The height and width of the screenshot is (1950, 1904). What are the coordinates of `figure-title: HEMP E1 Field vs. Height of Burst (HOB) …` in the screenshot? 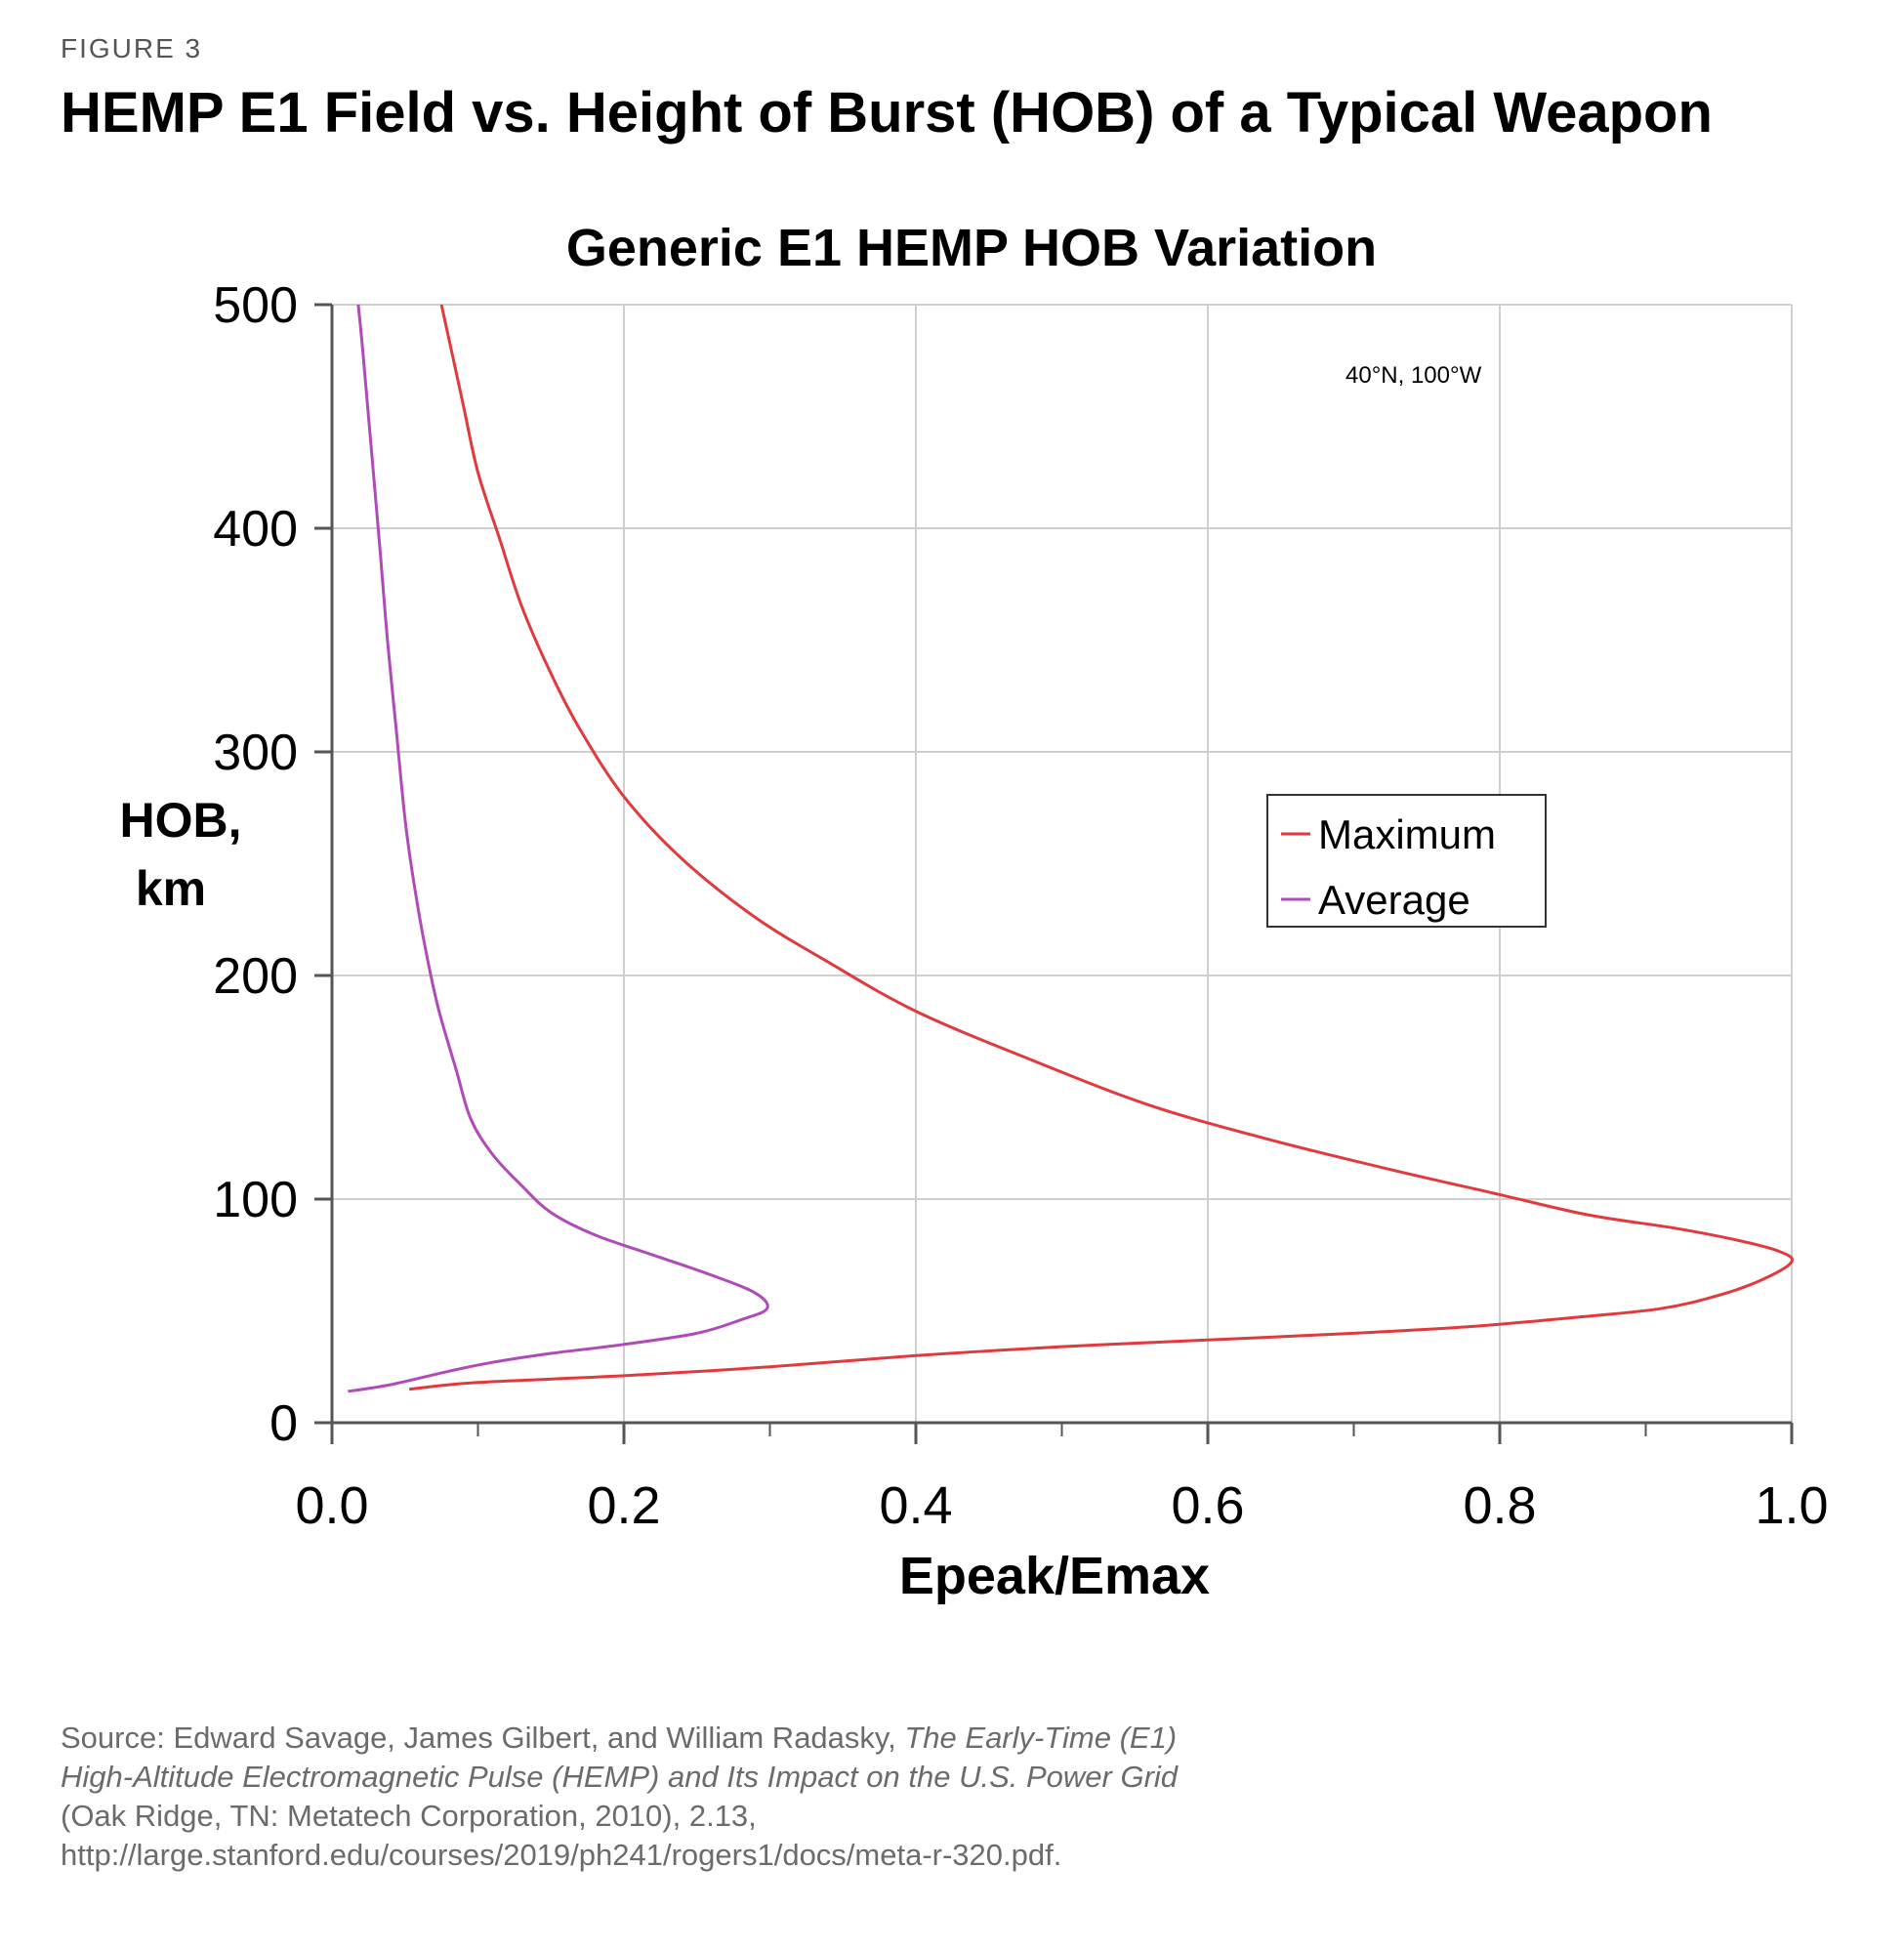 It's located at (887, 113).